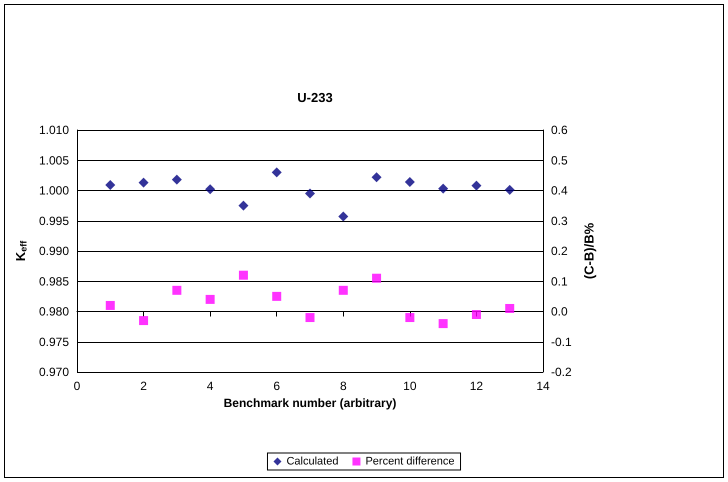 The image size is (728, 482). What do you see at coordinates (561, 372) in the screenshot?
I see `y2-tick-label: -0.2` at bounding box center [561, 372].